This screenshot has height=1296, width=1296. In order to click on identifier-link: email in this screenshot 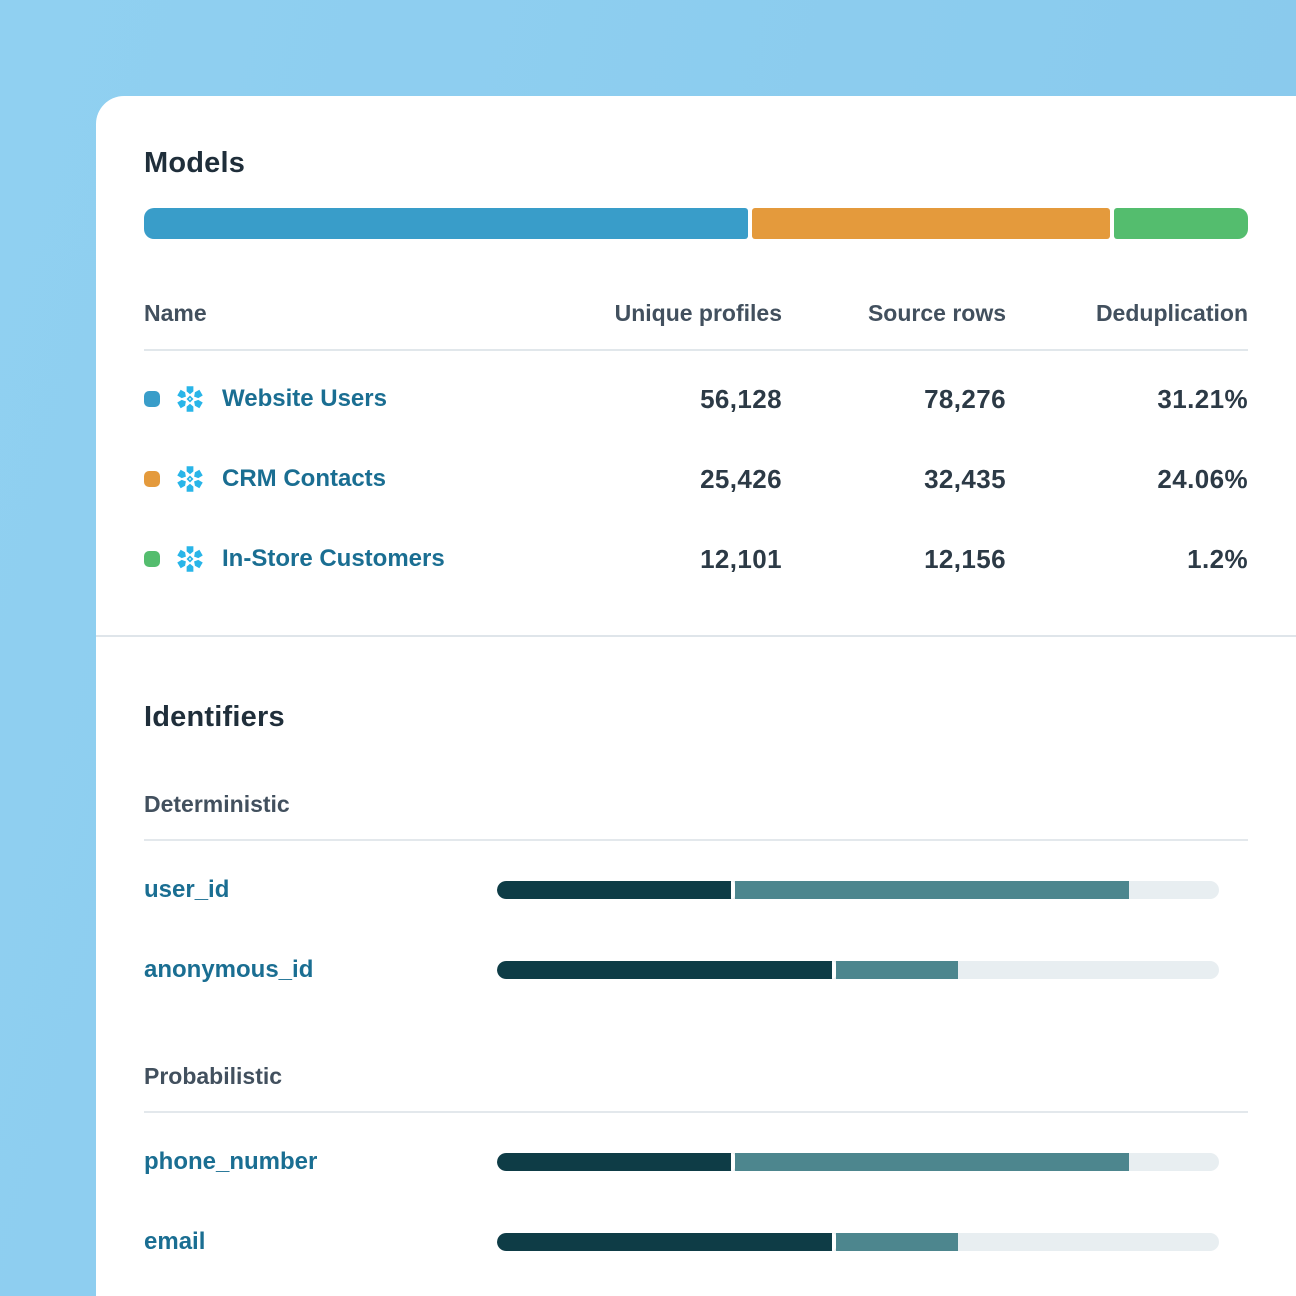, I will do `click(175, 1241)`.